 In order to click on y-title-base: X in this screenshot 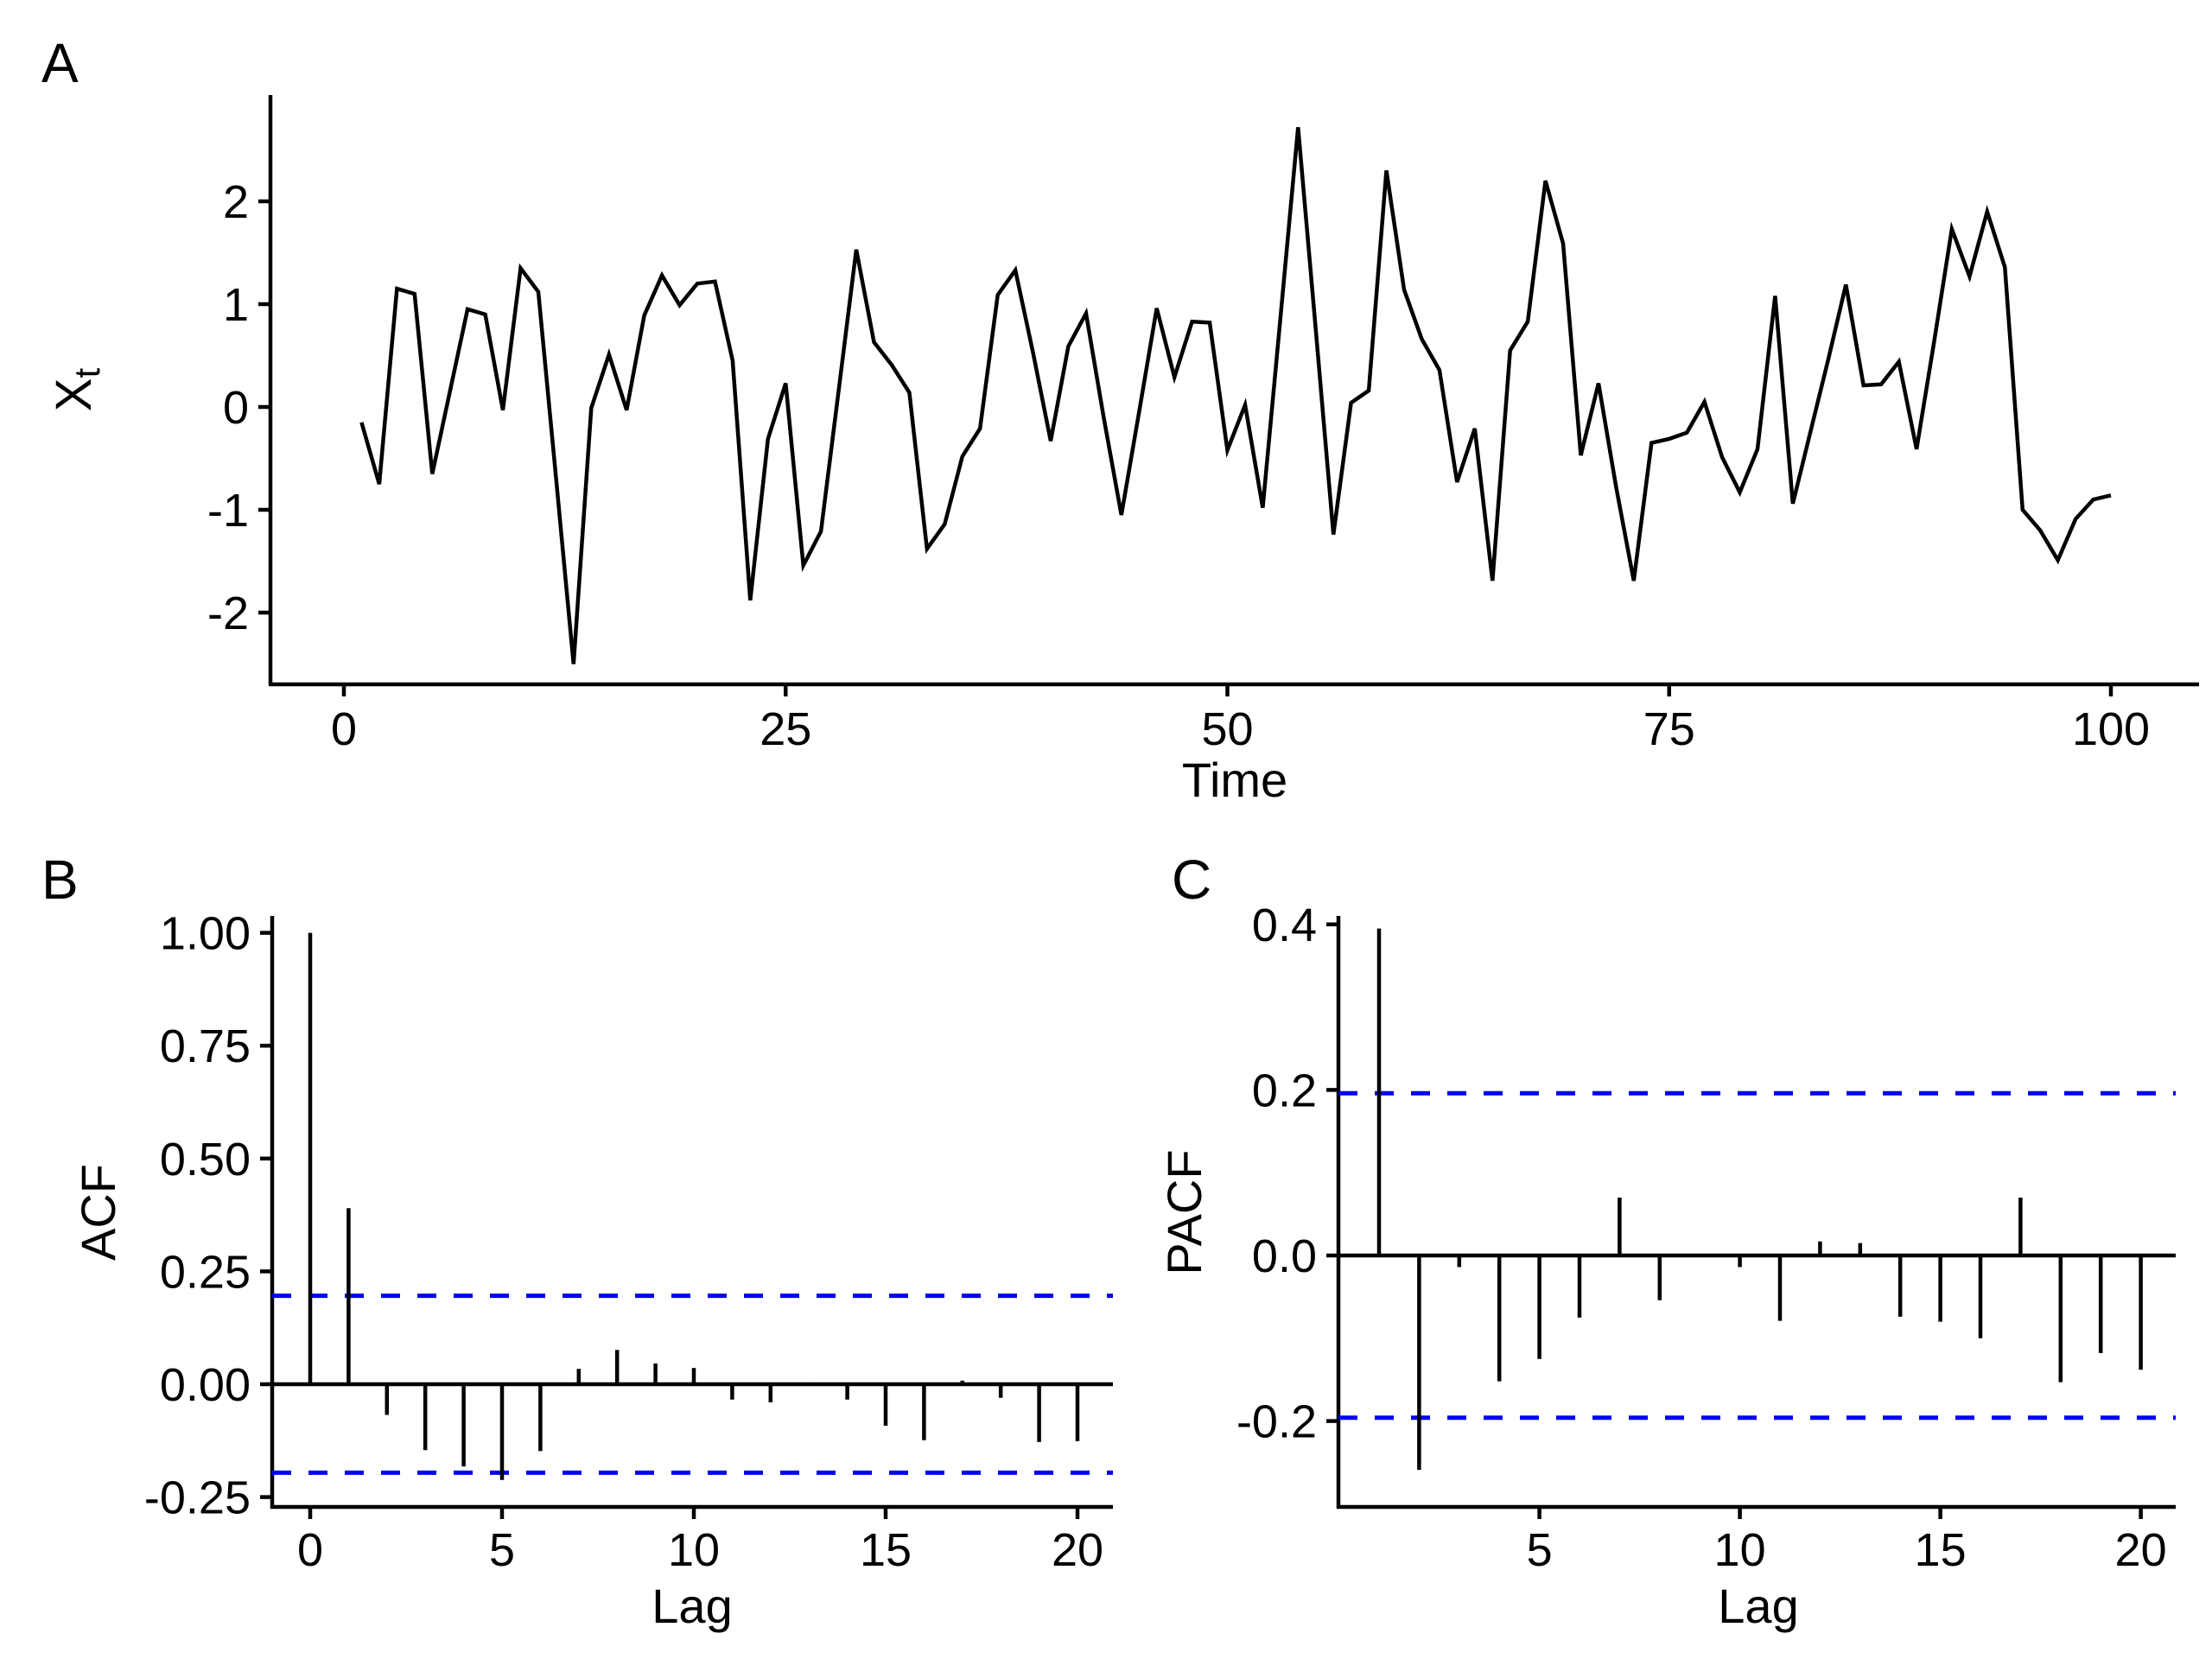, I will do `click(74, 394)`.